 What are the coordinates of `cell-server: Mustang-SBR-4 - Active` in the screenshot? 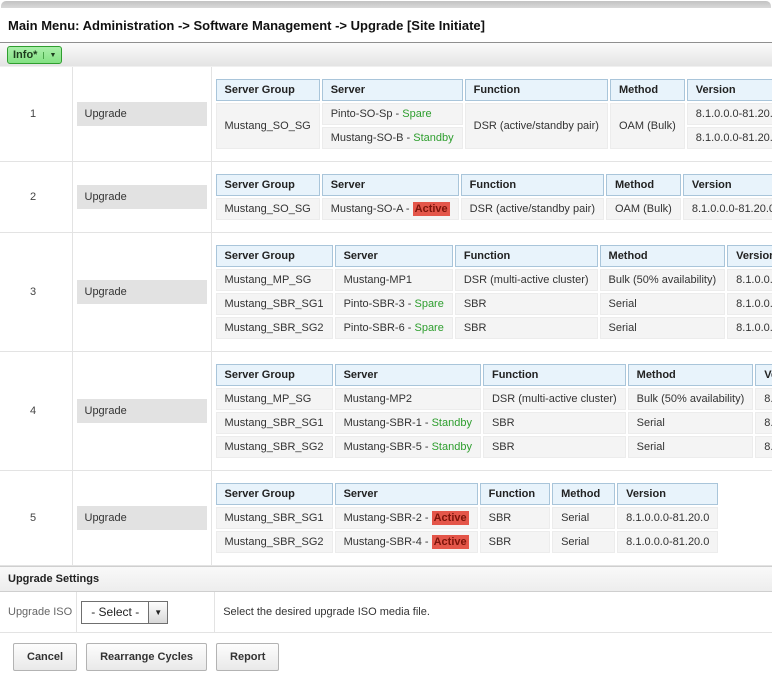 It's located at (406, 542).